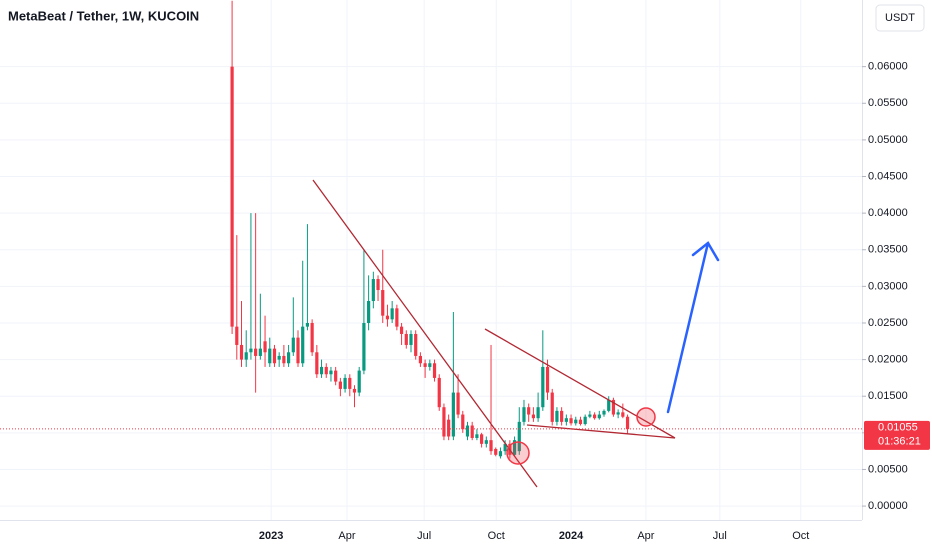  What do you see at coordinates (899, 442) in the screenshot?
I see `countdown-label: 01:36:21` at bounding box center [899, 442].